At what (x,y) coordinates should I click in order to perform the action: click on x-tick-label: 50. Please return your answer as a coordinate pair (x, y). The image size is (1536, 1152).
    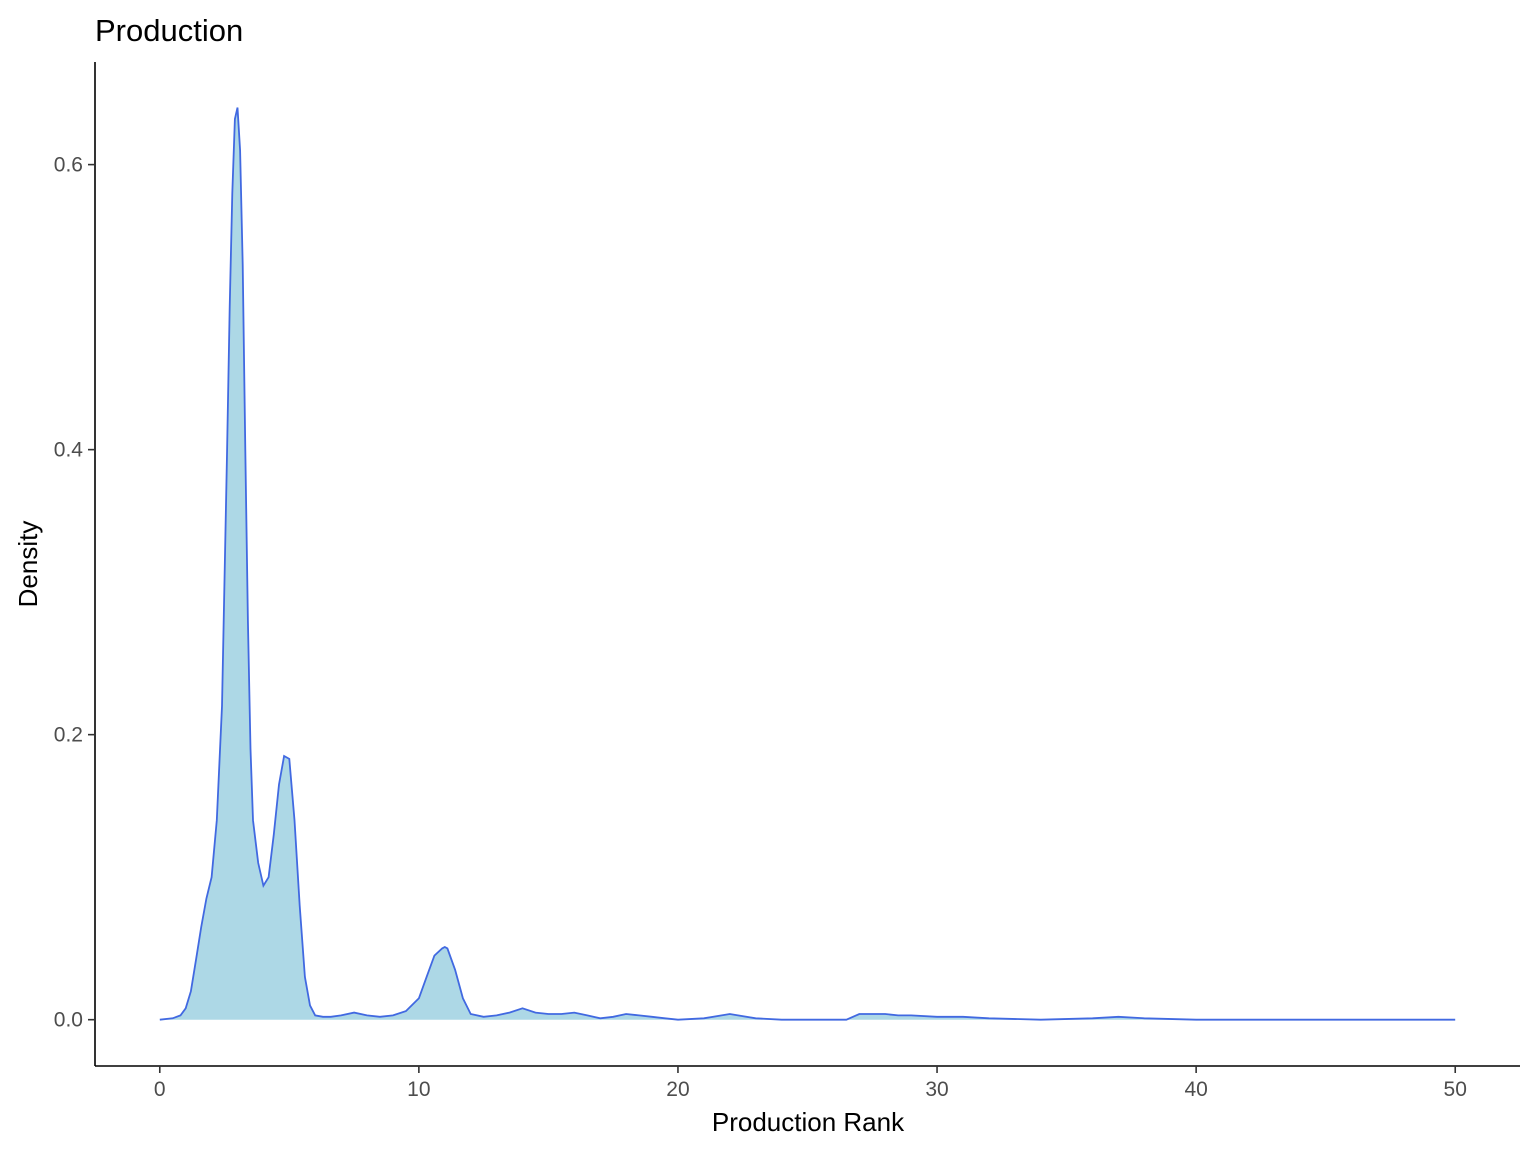
    Looking at the image, I should click on (1455, 1089).